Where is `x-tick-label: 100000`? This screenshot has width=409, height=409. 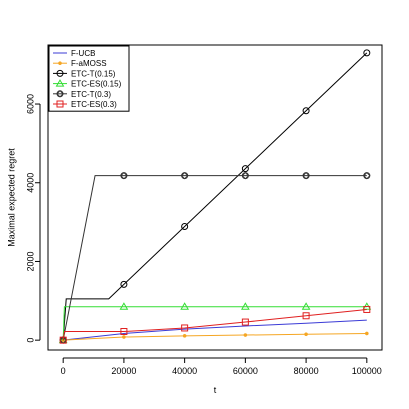
x-tick-label: 100000 is located at coordinates (367, 371).